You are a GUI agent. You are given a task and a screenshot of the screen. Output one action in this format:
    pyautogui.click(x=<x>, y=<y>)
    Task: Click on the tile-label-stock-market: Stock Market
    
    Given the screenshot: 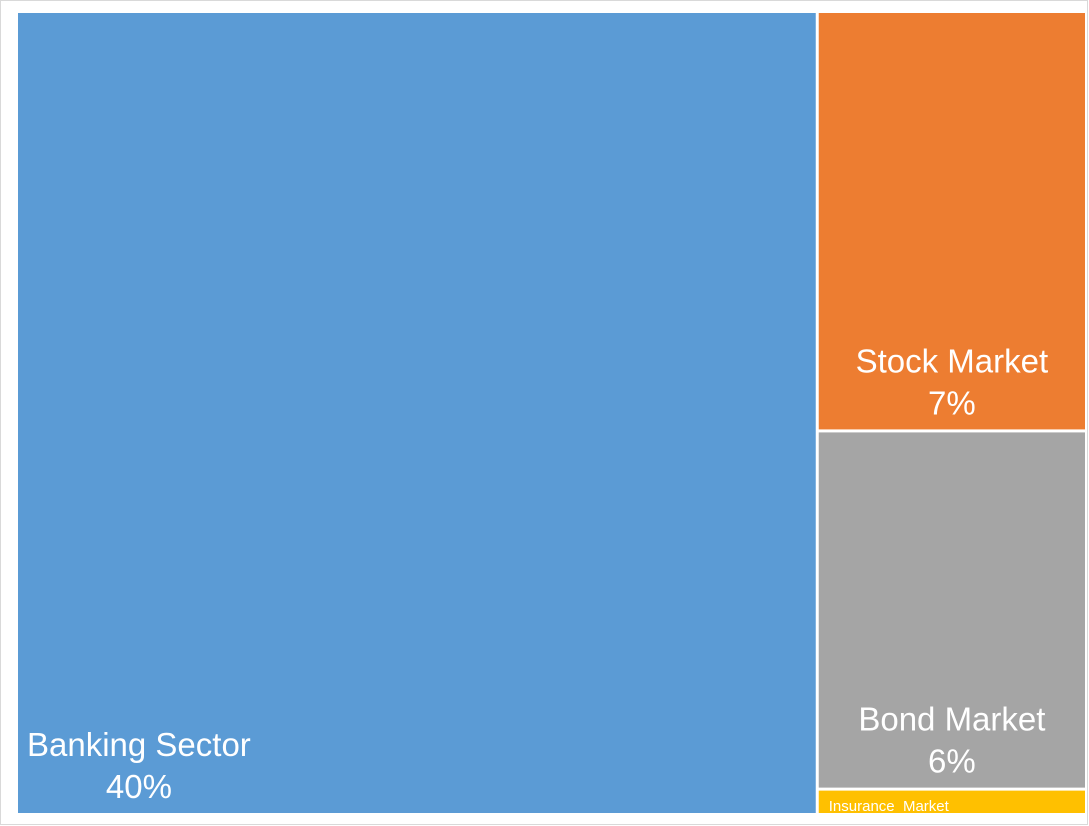 What is the action you would take?
    pyautogui.click(x=952, y=360)
    